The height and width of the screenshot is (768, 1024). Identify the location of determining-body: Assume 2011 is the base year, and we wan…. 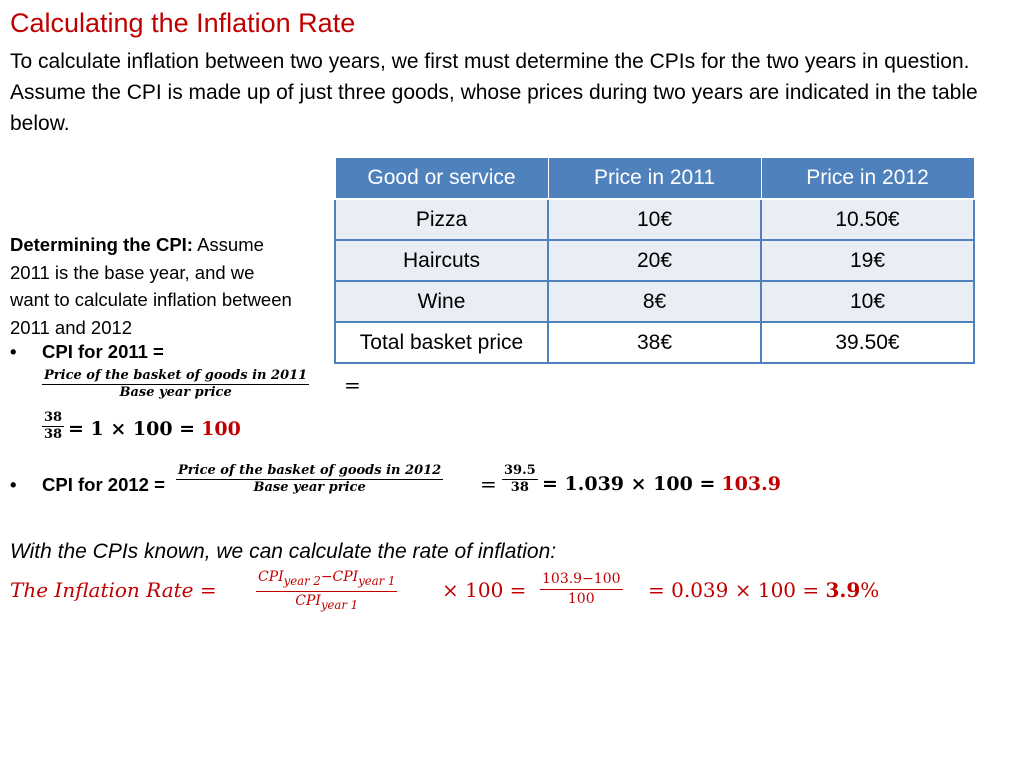
(151, 286).